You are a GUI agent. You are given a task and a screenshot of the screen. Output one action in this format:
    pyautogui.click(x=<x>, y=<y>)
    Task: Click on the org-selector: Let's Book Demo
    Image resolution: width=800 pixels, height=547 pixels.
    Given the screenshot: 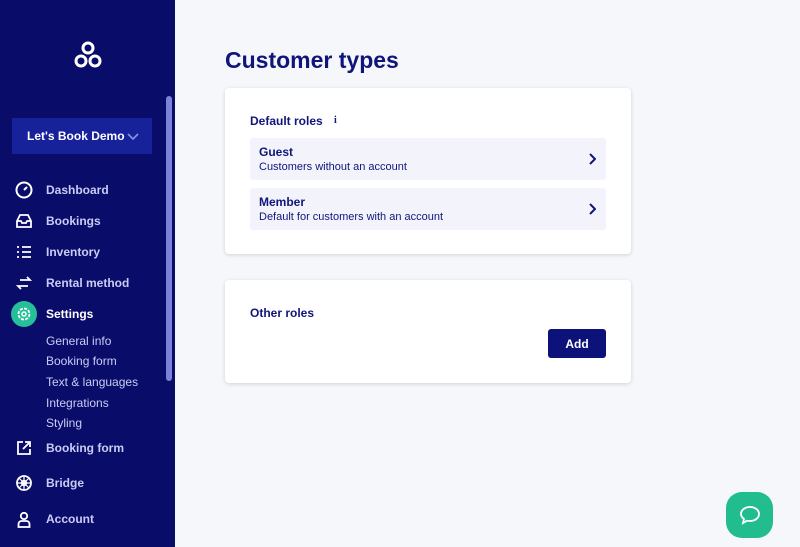 What is the action you would take?
    pyautogui.click(x=82, y=136)
    